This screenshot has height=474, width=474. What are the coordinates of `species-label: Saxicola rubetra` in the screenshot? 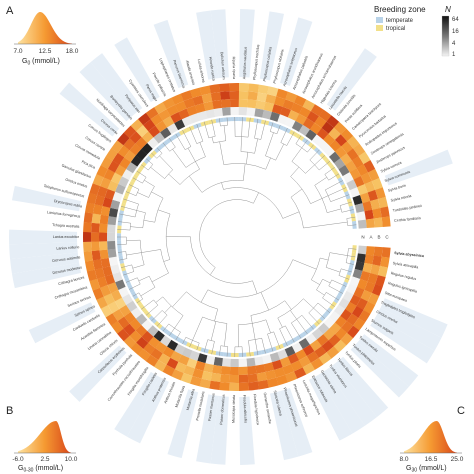 It's located at (278, 403).